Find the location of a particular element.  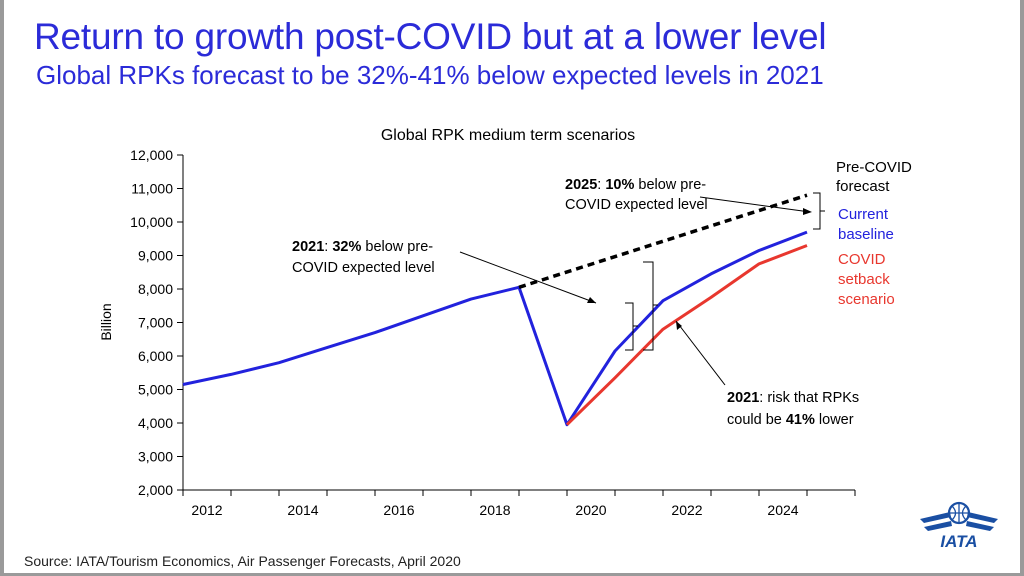

brace-2021-inner is located at coordinates (631, 326).